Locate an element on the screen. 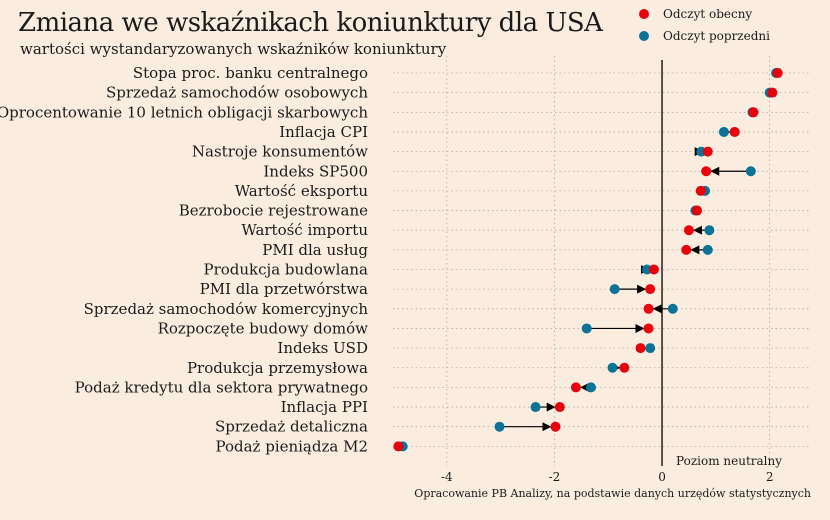  category-label: Produkcja budowlana is located at coordinates (286, 270).